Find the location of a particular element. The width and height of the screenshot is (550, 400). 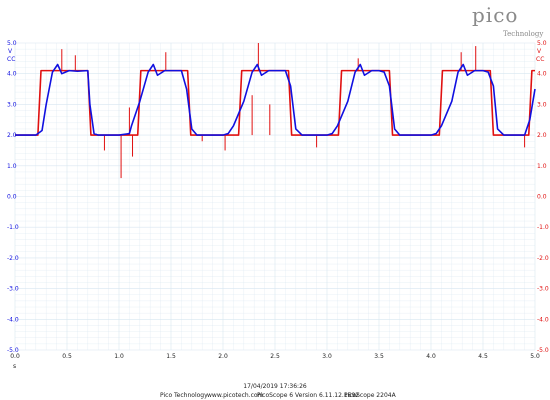

right-axis-units: V CC is located at coordinates (540, 55).